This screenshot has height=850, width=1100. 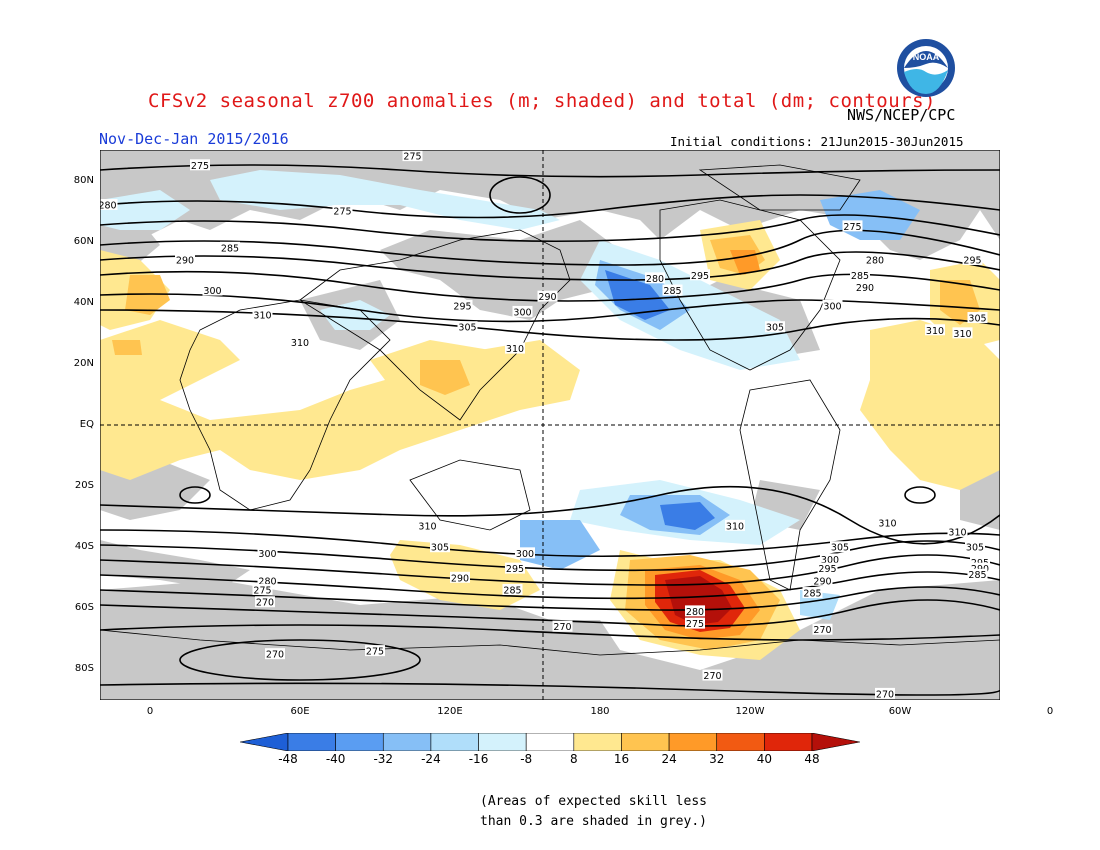 I want to click on lon-label: 120W, so click(x=750, y=711).